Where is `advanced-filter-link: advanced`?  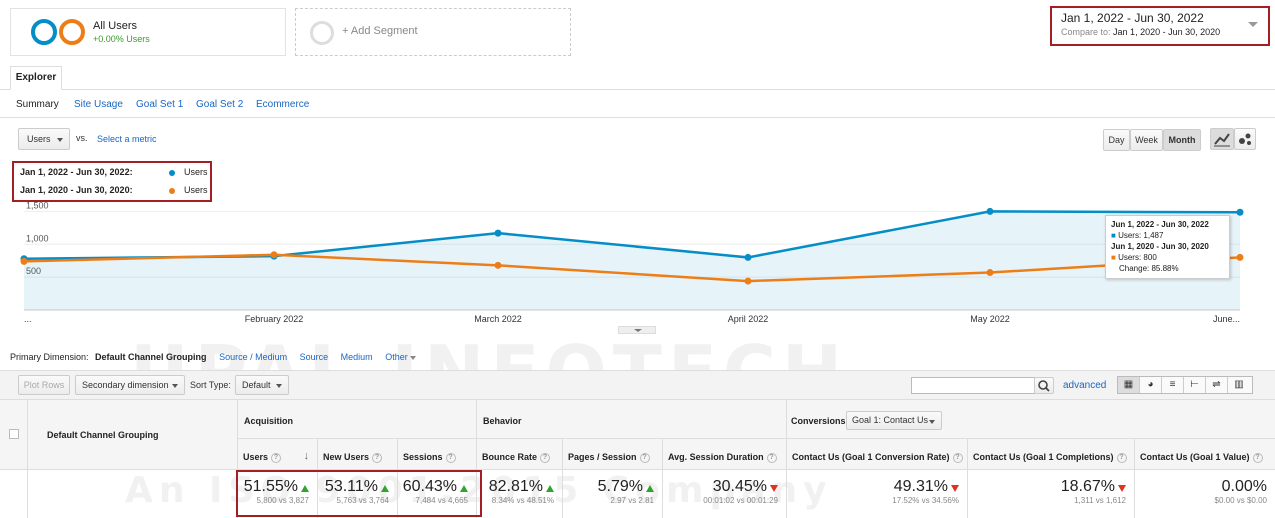
advanced-filter-link: advanced is located at coordinates (1085, 385).